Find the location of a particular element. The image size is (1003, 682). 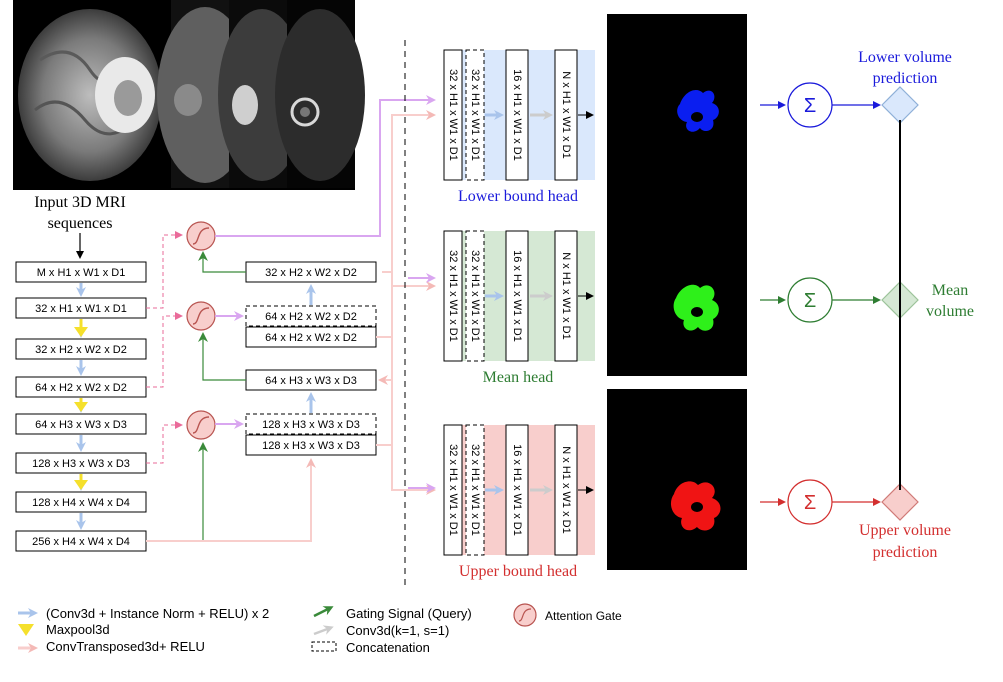

legend-concat-box is located at coordinates (324, 646).